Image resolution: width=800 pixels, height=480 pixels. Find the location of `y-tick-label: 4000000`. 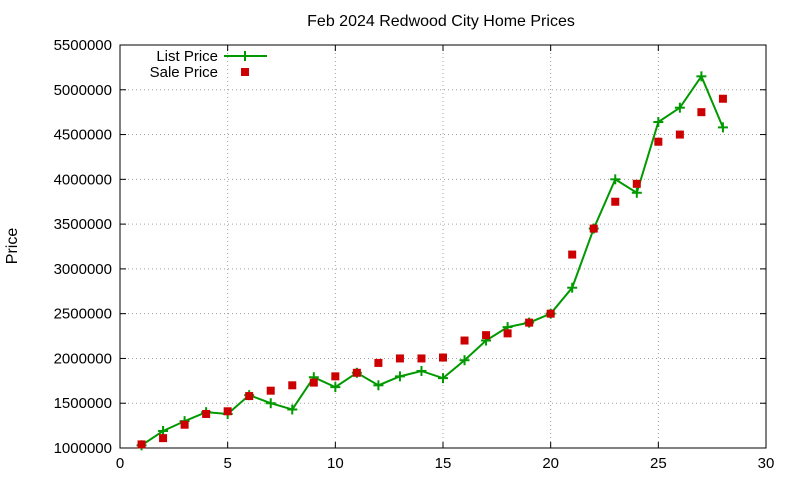

y-tick-label: 4000000 is located at coordinates (83, 179).